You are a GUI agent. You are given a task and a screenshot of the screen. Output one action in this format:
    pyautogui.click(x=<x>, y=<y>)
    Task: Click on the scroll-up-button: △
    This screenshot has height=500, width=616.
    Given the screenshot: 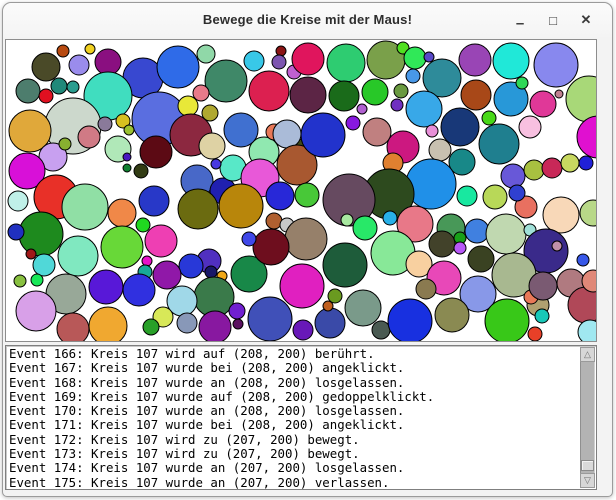 What is the action you would take?
    pyautogui.click(x=587, y=354)
    